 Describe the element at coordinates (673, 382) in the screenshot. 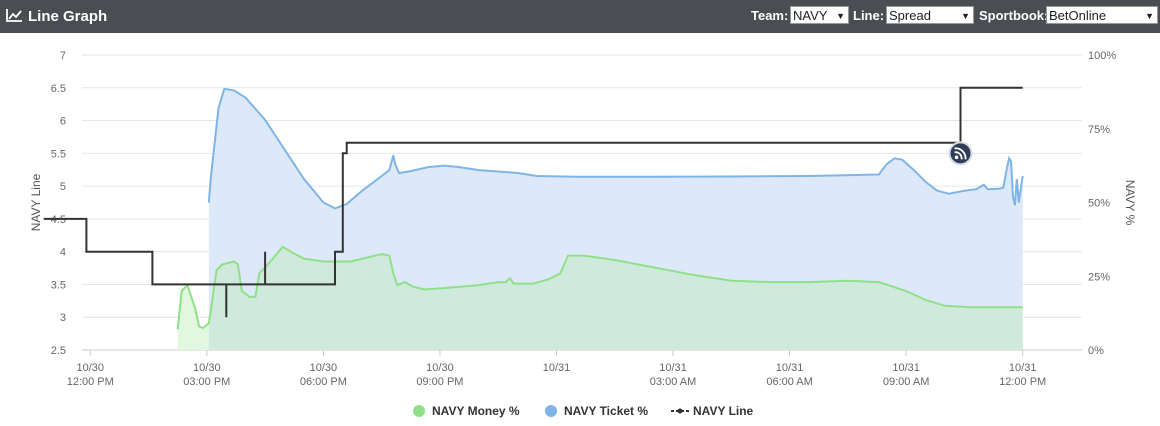

I see `x-tick-label: 03:00 AM` at that location.